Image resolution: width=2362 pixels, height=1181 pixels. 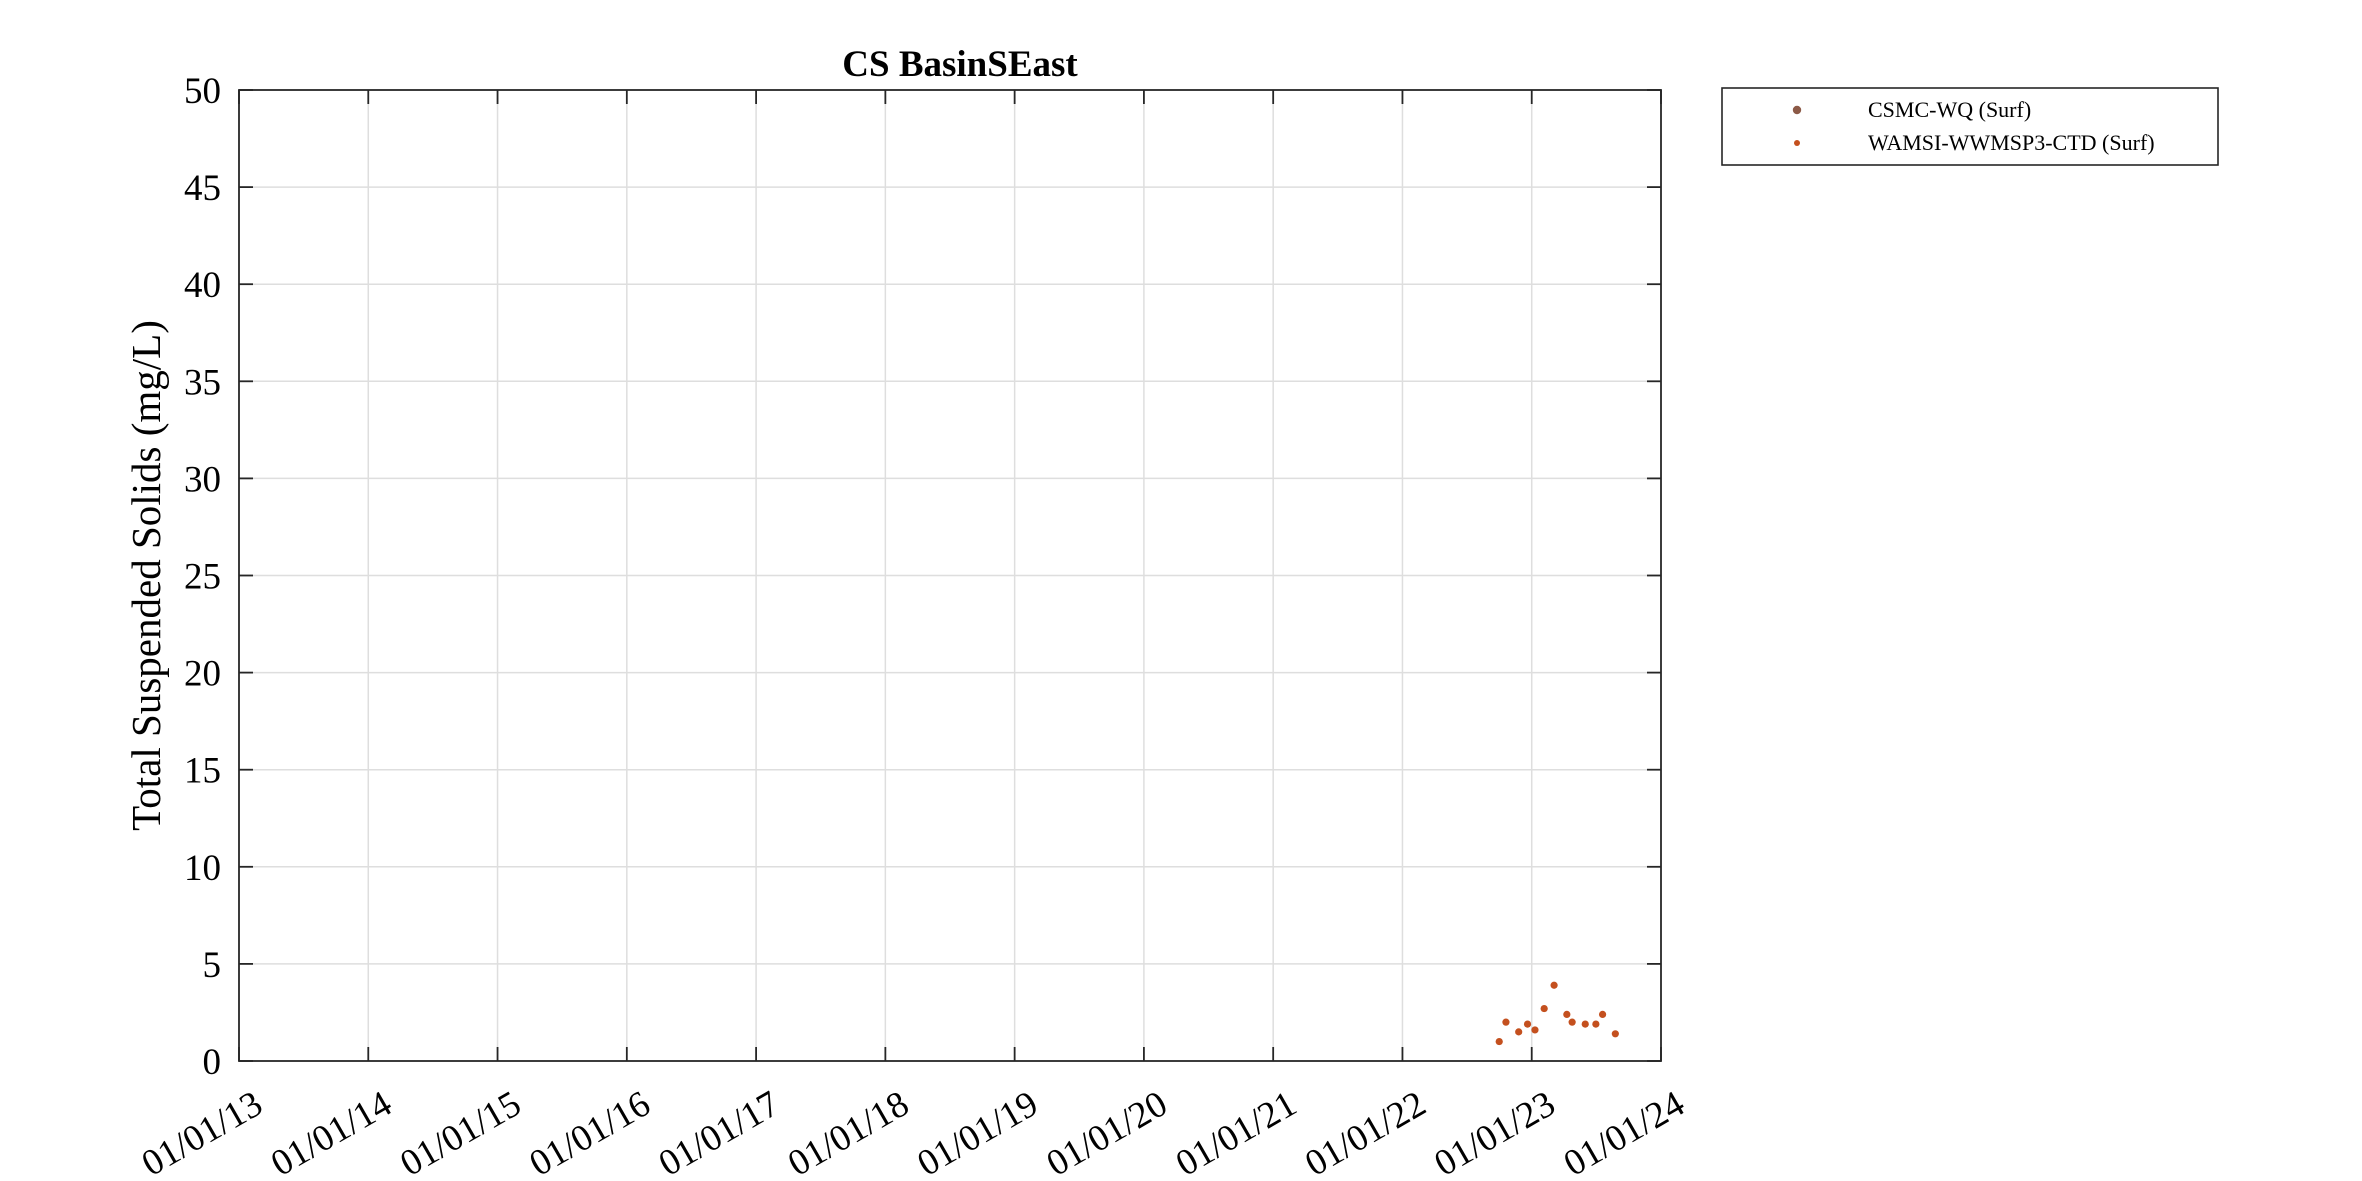 What do you see at coordinates (848, 1132) in the screenshot?
I see `x-tick-label: 01/01/18` at bounding box center [848, 1132].